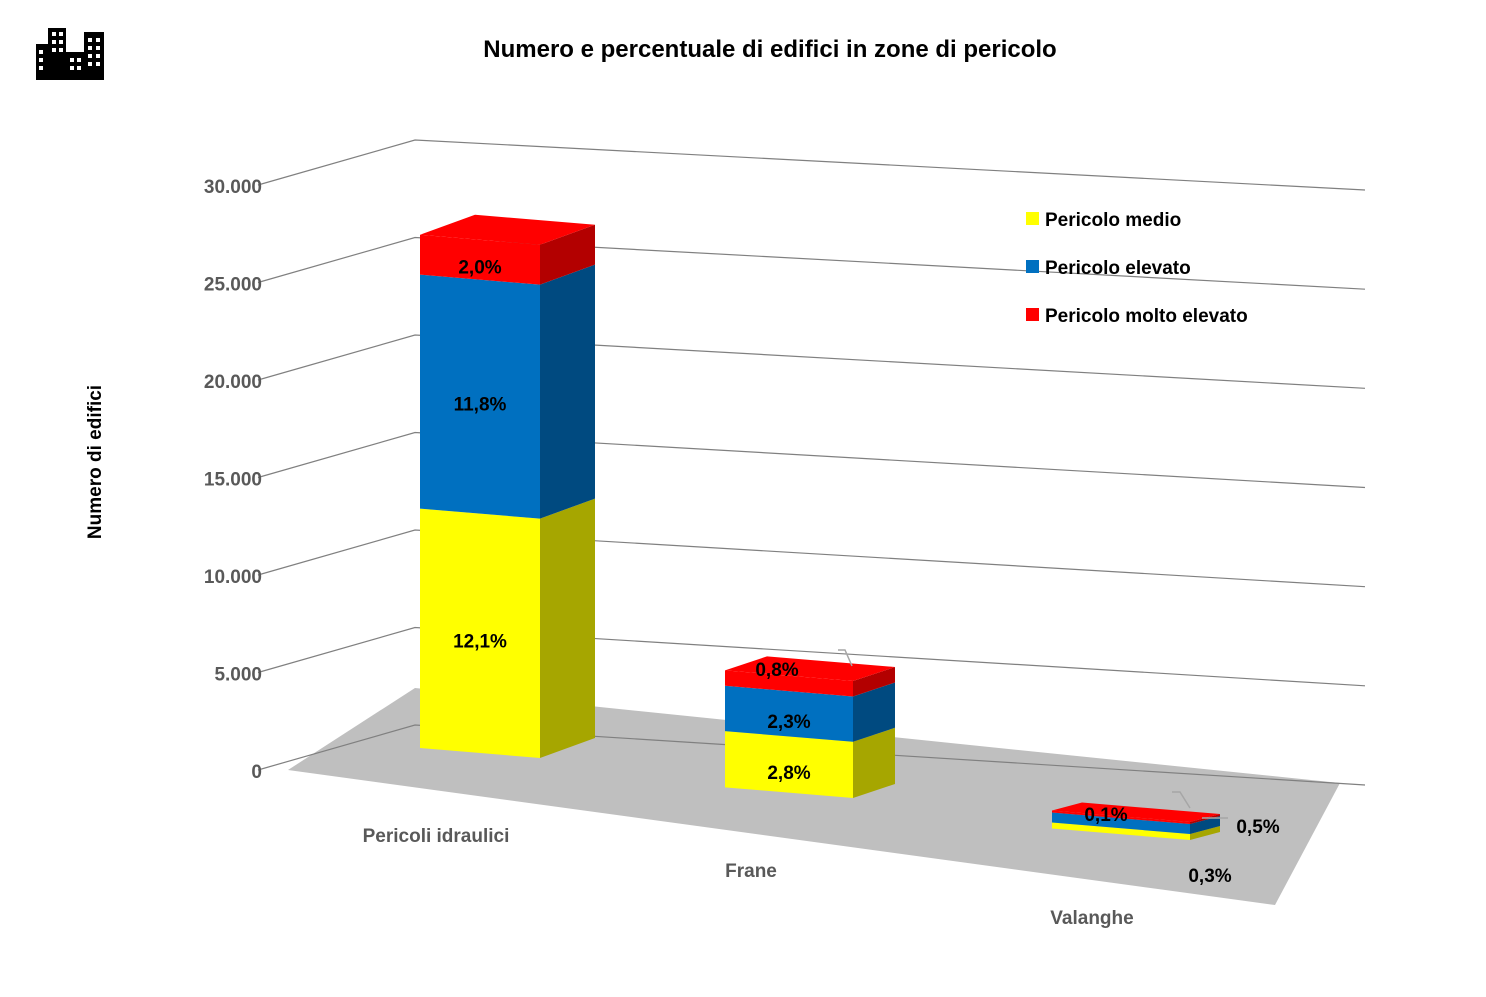 This screenshot has width=1486, height=997. What do you see at coordinates (480, 641) in the screenshot?
I see `data-label: 12,1%` at bounding box center [480, 641].